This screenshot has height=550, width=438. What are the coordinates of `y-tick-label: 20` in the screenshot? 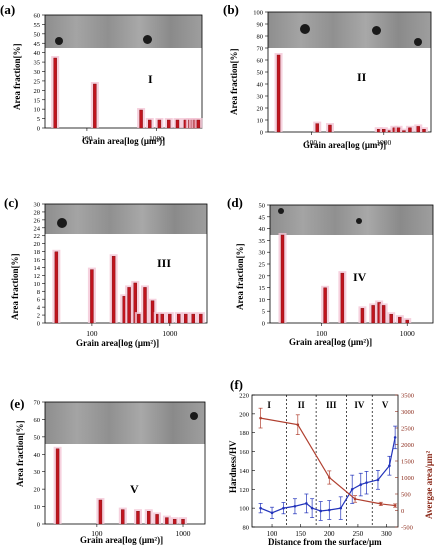 It's located at (37, 91).